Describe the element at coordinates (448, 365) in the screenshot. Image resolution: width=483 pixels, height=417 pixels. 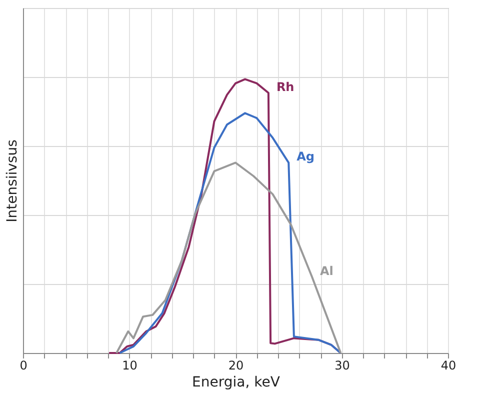
I see `x-tick-label: 40` at that location.